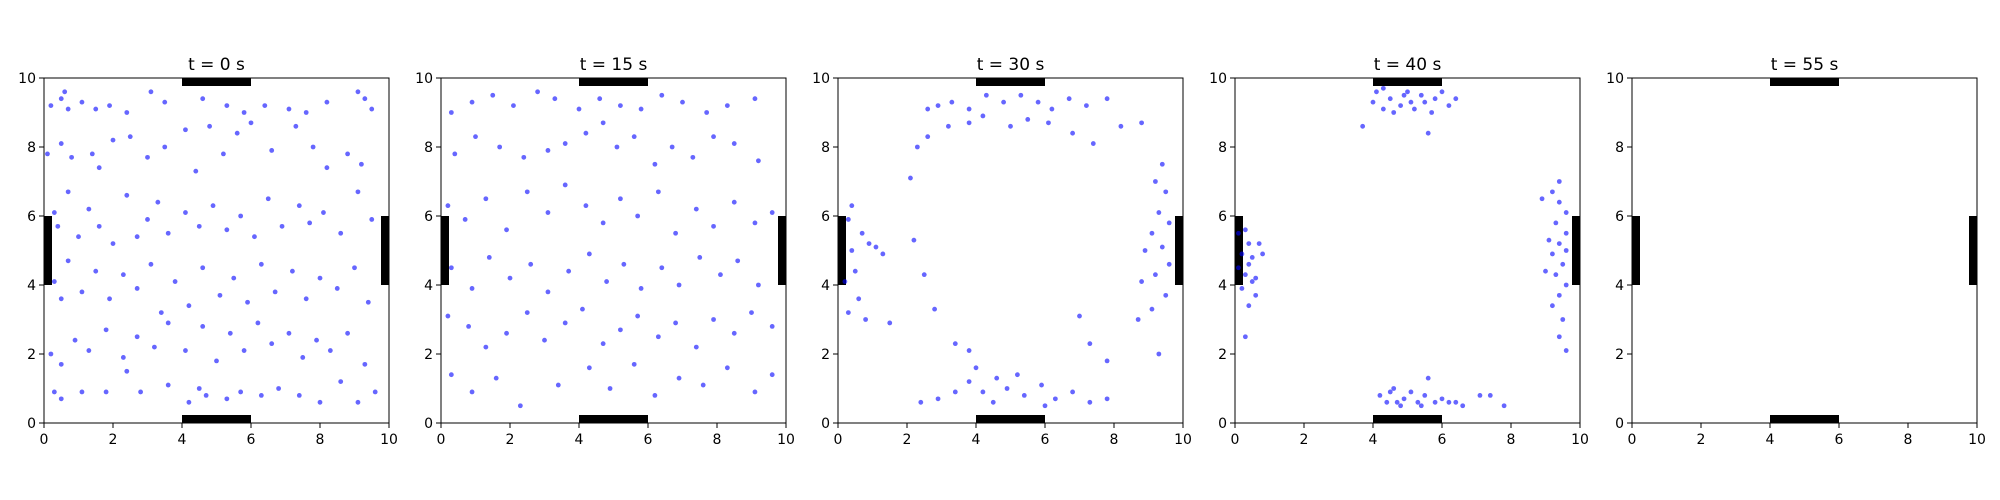  What do you see at coordinates (825, 286) in the screenshot?
I see `y-tick-label: 4` at bounding box center [825, 286].